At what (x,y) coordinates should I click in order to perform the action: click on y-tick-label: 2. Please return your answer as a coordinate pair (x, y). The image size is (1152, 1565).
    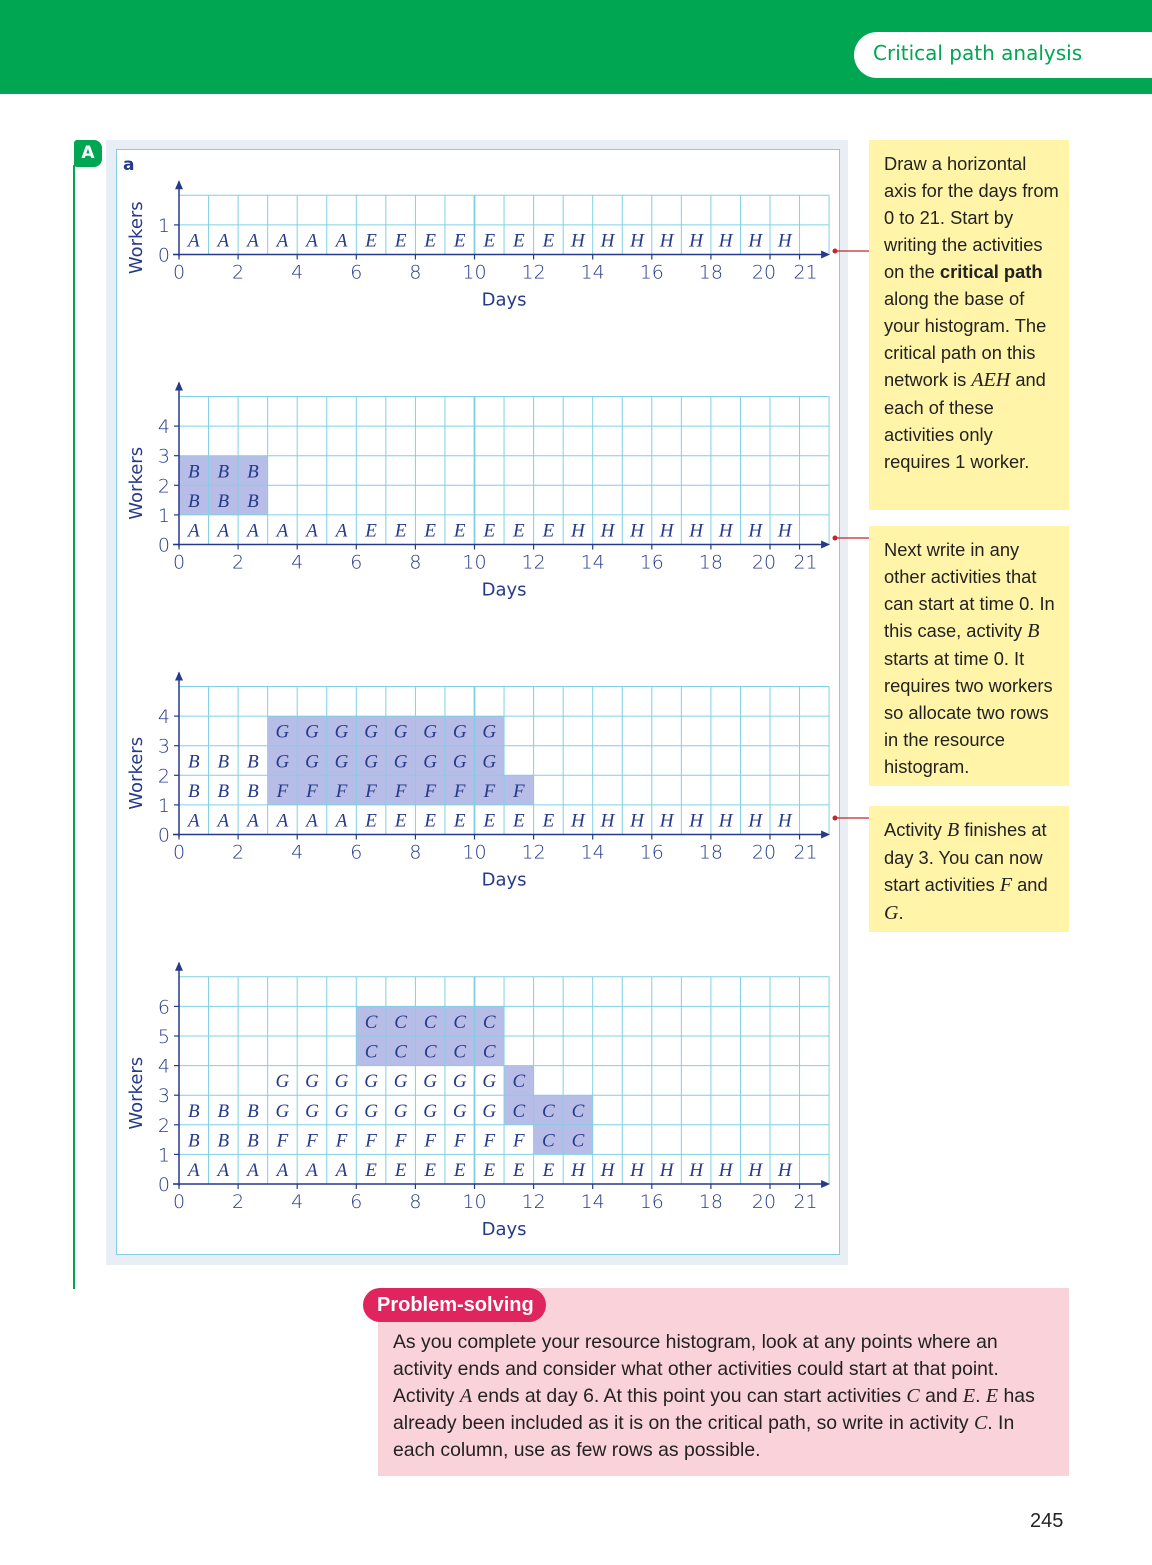
    Looking at the image, I should click on (164, 486).